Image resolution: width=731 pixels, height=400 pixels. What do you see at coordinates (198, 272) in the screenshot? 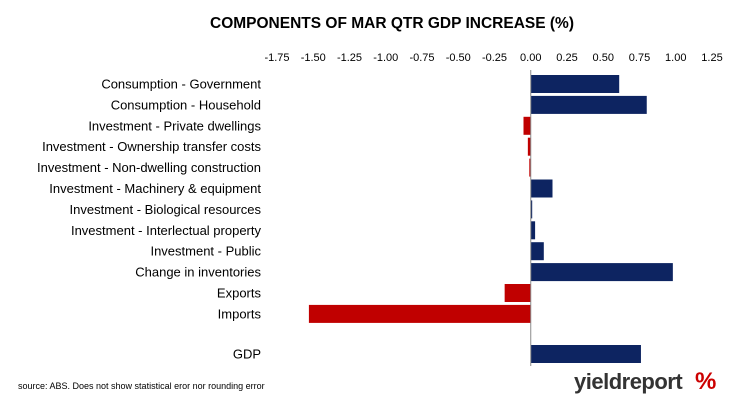
I see `category-label-change-in-inventories: Change in inventories` at bounding box center [198, 272].